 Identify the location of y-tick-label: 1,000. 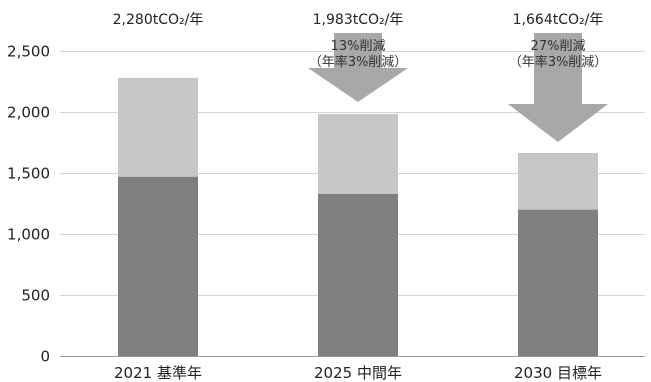
(28, 235).